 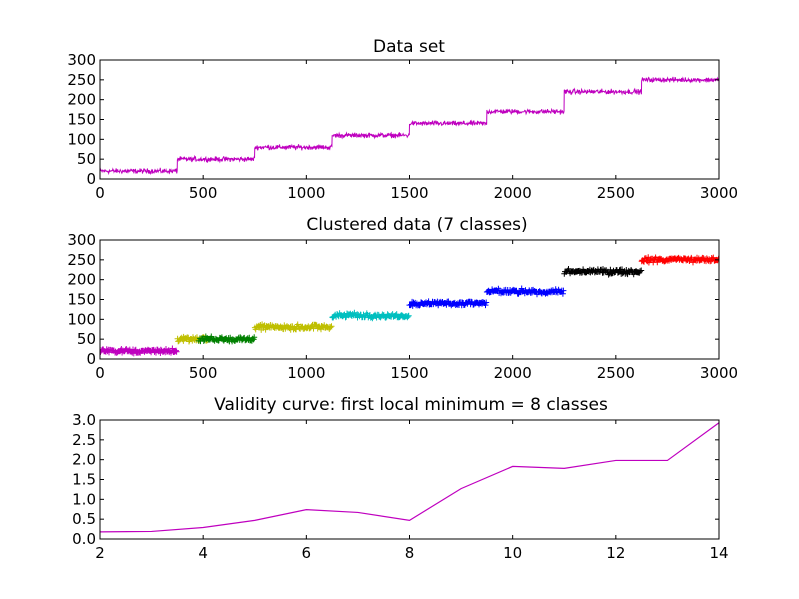 I want to click on x-tick-label: 2, so click(x=100, y=553).